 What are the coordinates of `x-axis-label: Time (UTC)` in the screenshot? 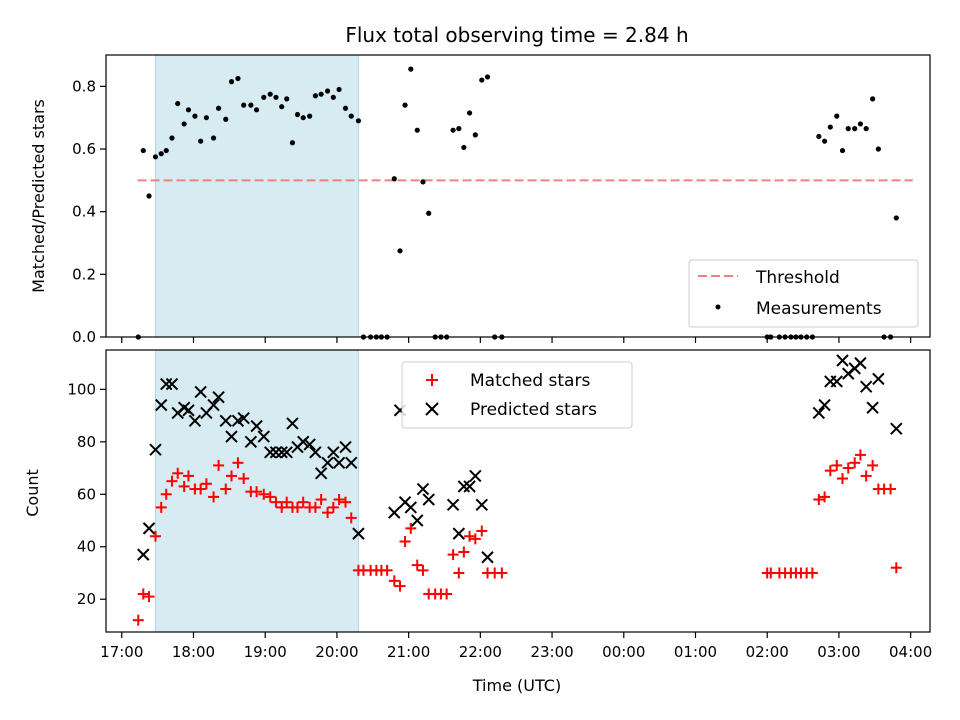 It's located at (516, 685).